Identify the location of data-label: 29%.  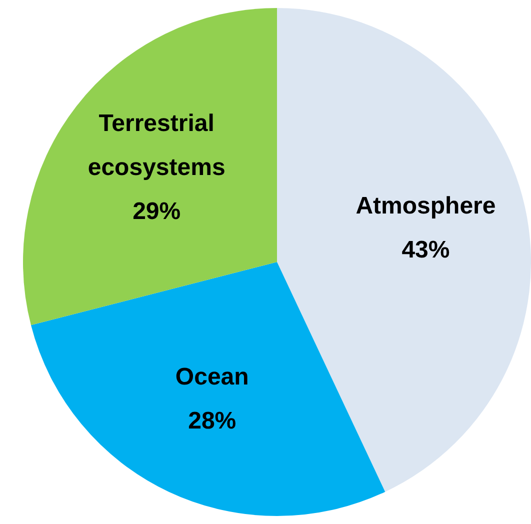
(156, 212).